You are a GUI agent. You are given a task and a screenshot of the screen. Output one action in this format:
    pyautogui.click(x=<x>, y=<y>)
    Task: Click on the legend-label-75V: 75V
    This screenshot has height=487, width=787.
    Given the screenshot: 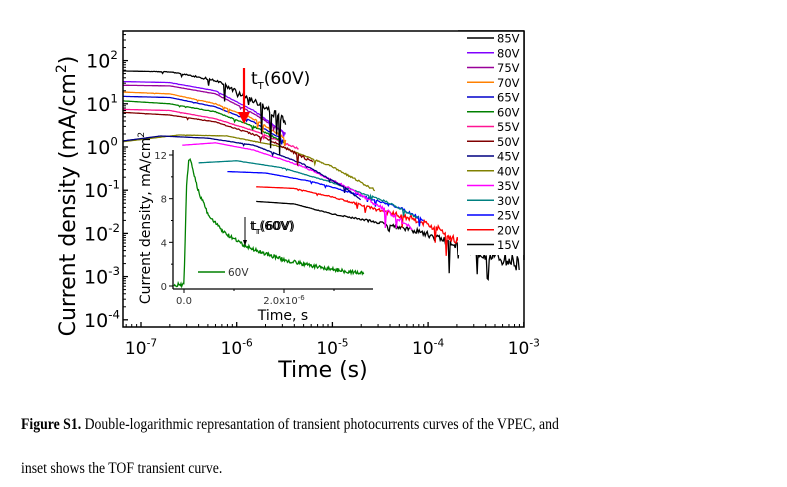 What is the action you would take?
    pyautogui.click(x=508, y=68)
    